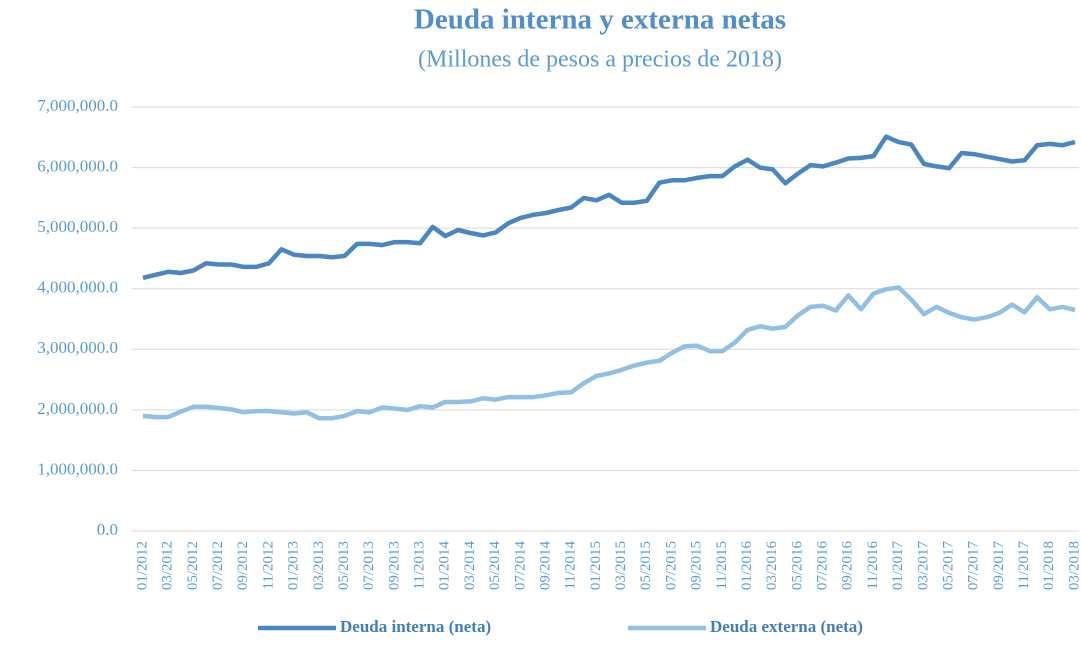 The height and width of the screenshot is (665, 1081). I want to click on x-tick-label: 11/2014, so click(571, 565).